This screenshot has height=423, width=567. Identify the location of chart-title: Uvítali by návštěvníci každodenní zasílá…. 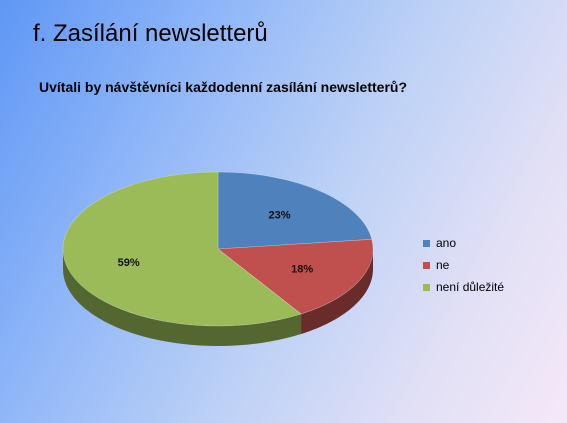
(223, 87).